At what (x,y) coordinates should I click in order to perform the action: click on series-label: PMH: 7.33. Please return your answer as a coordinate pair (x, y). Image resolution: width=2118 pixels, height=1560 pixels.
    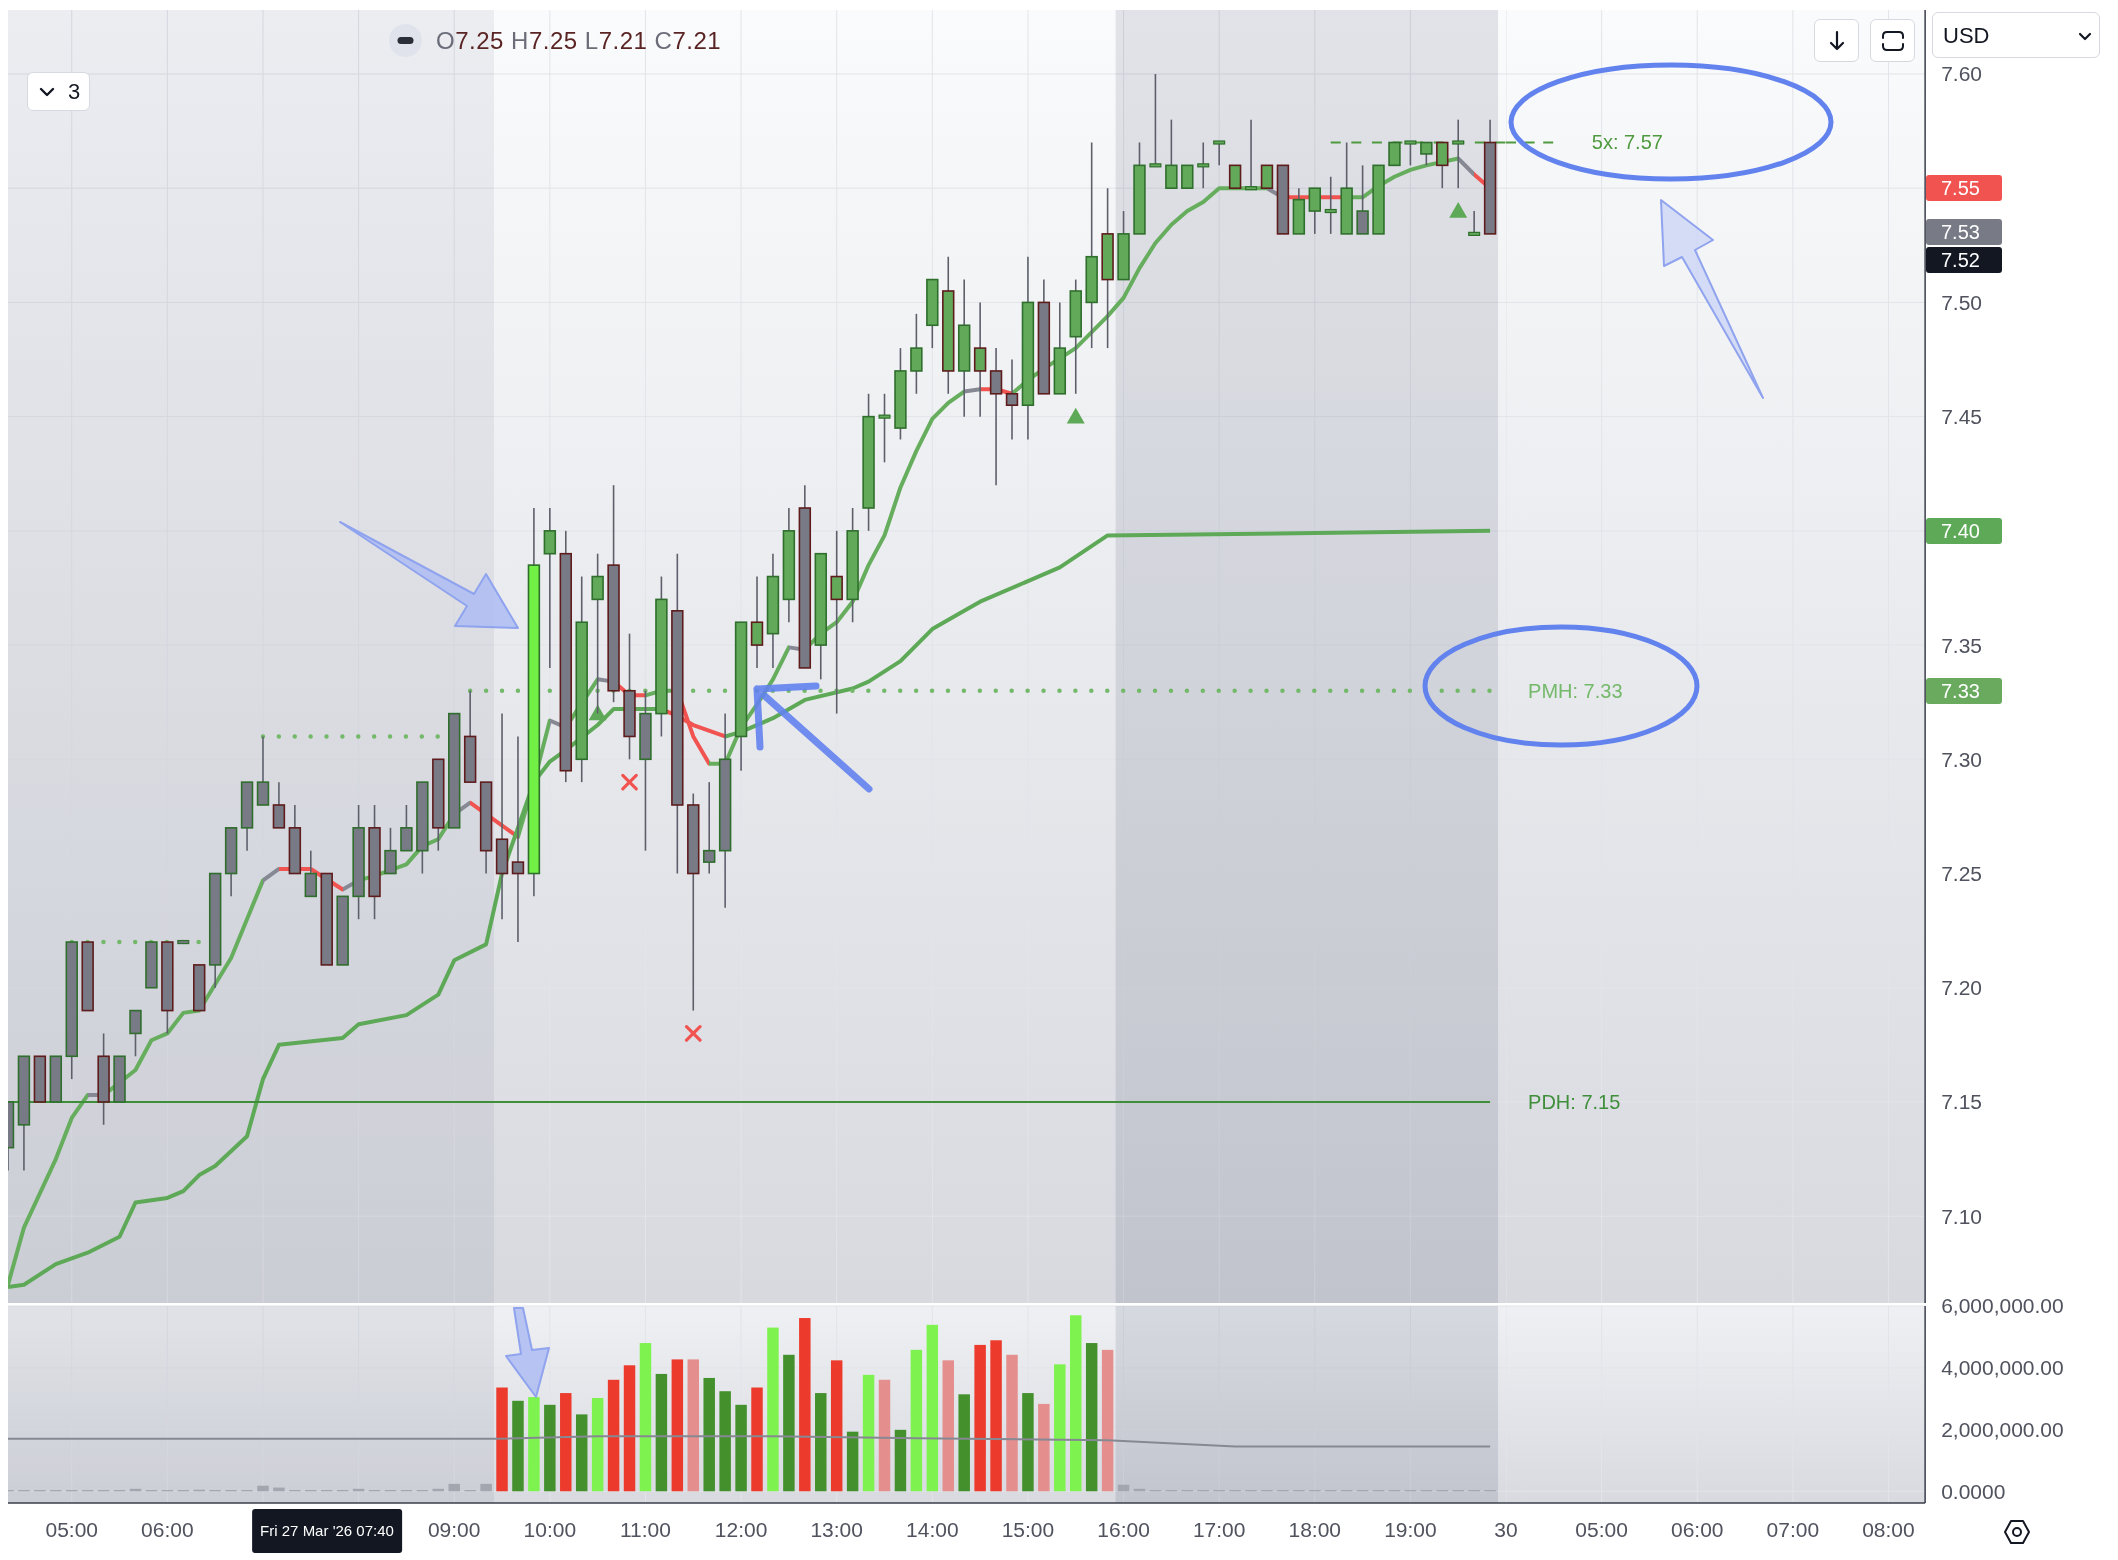
    Looking at the image, I should click on (1575, 690).